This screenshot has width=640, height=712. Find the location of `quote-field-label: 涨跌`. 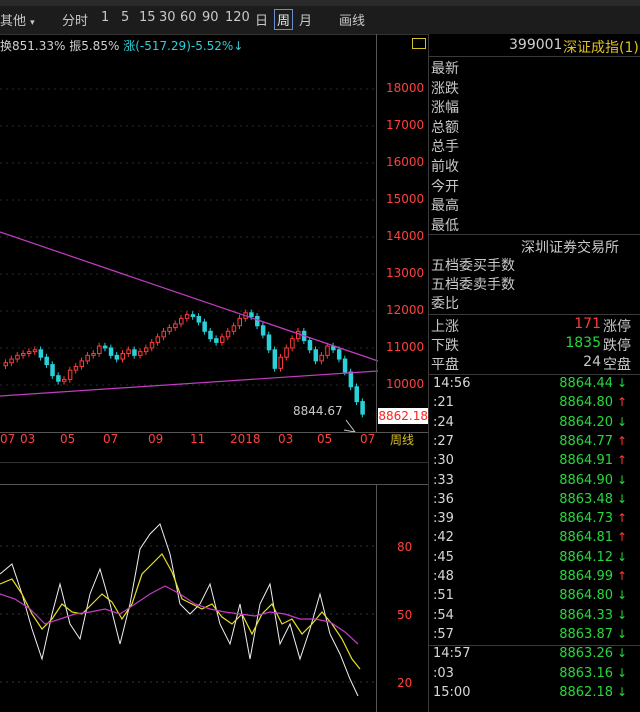

quote-field-label: 涨跌 is located at coordinates (445, 88).